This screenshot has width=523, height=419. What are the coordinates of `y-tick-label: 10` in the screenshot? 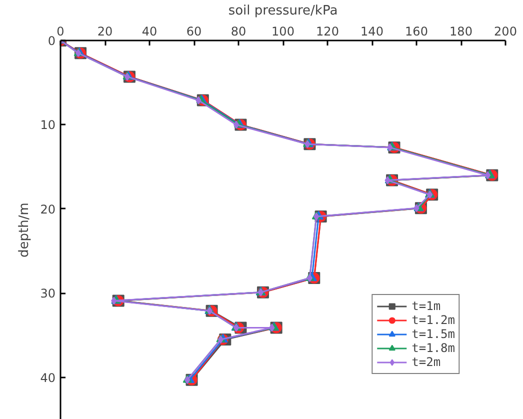 It's located at (48, 125).